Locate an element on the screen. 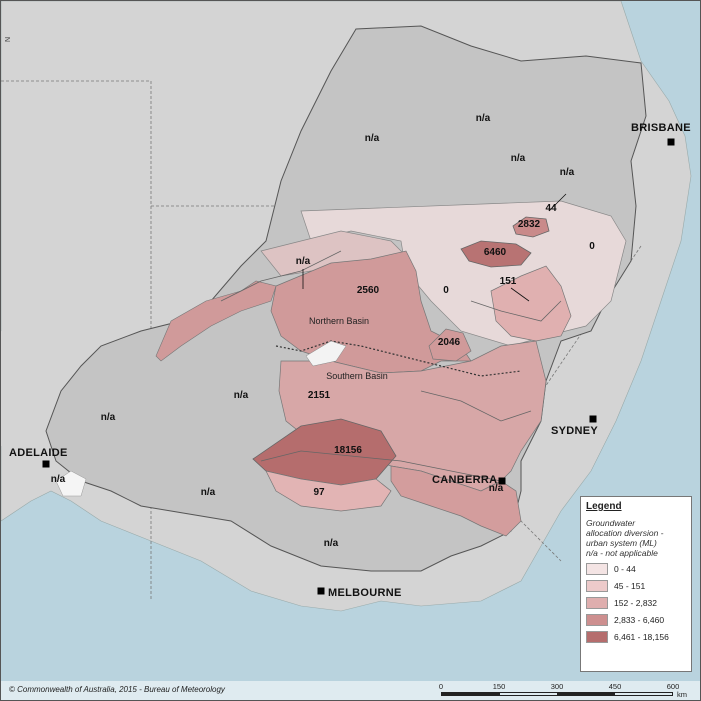  legend-item: 2,833 - 6,460 is located at coordinates (636, 620).